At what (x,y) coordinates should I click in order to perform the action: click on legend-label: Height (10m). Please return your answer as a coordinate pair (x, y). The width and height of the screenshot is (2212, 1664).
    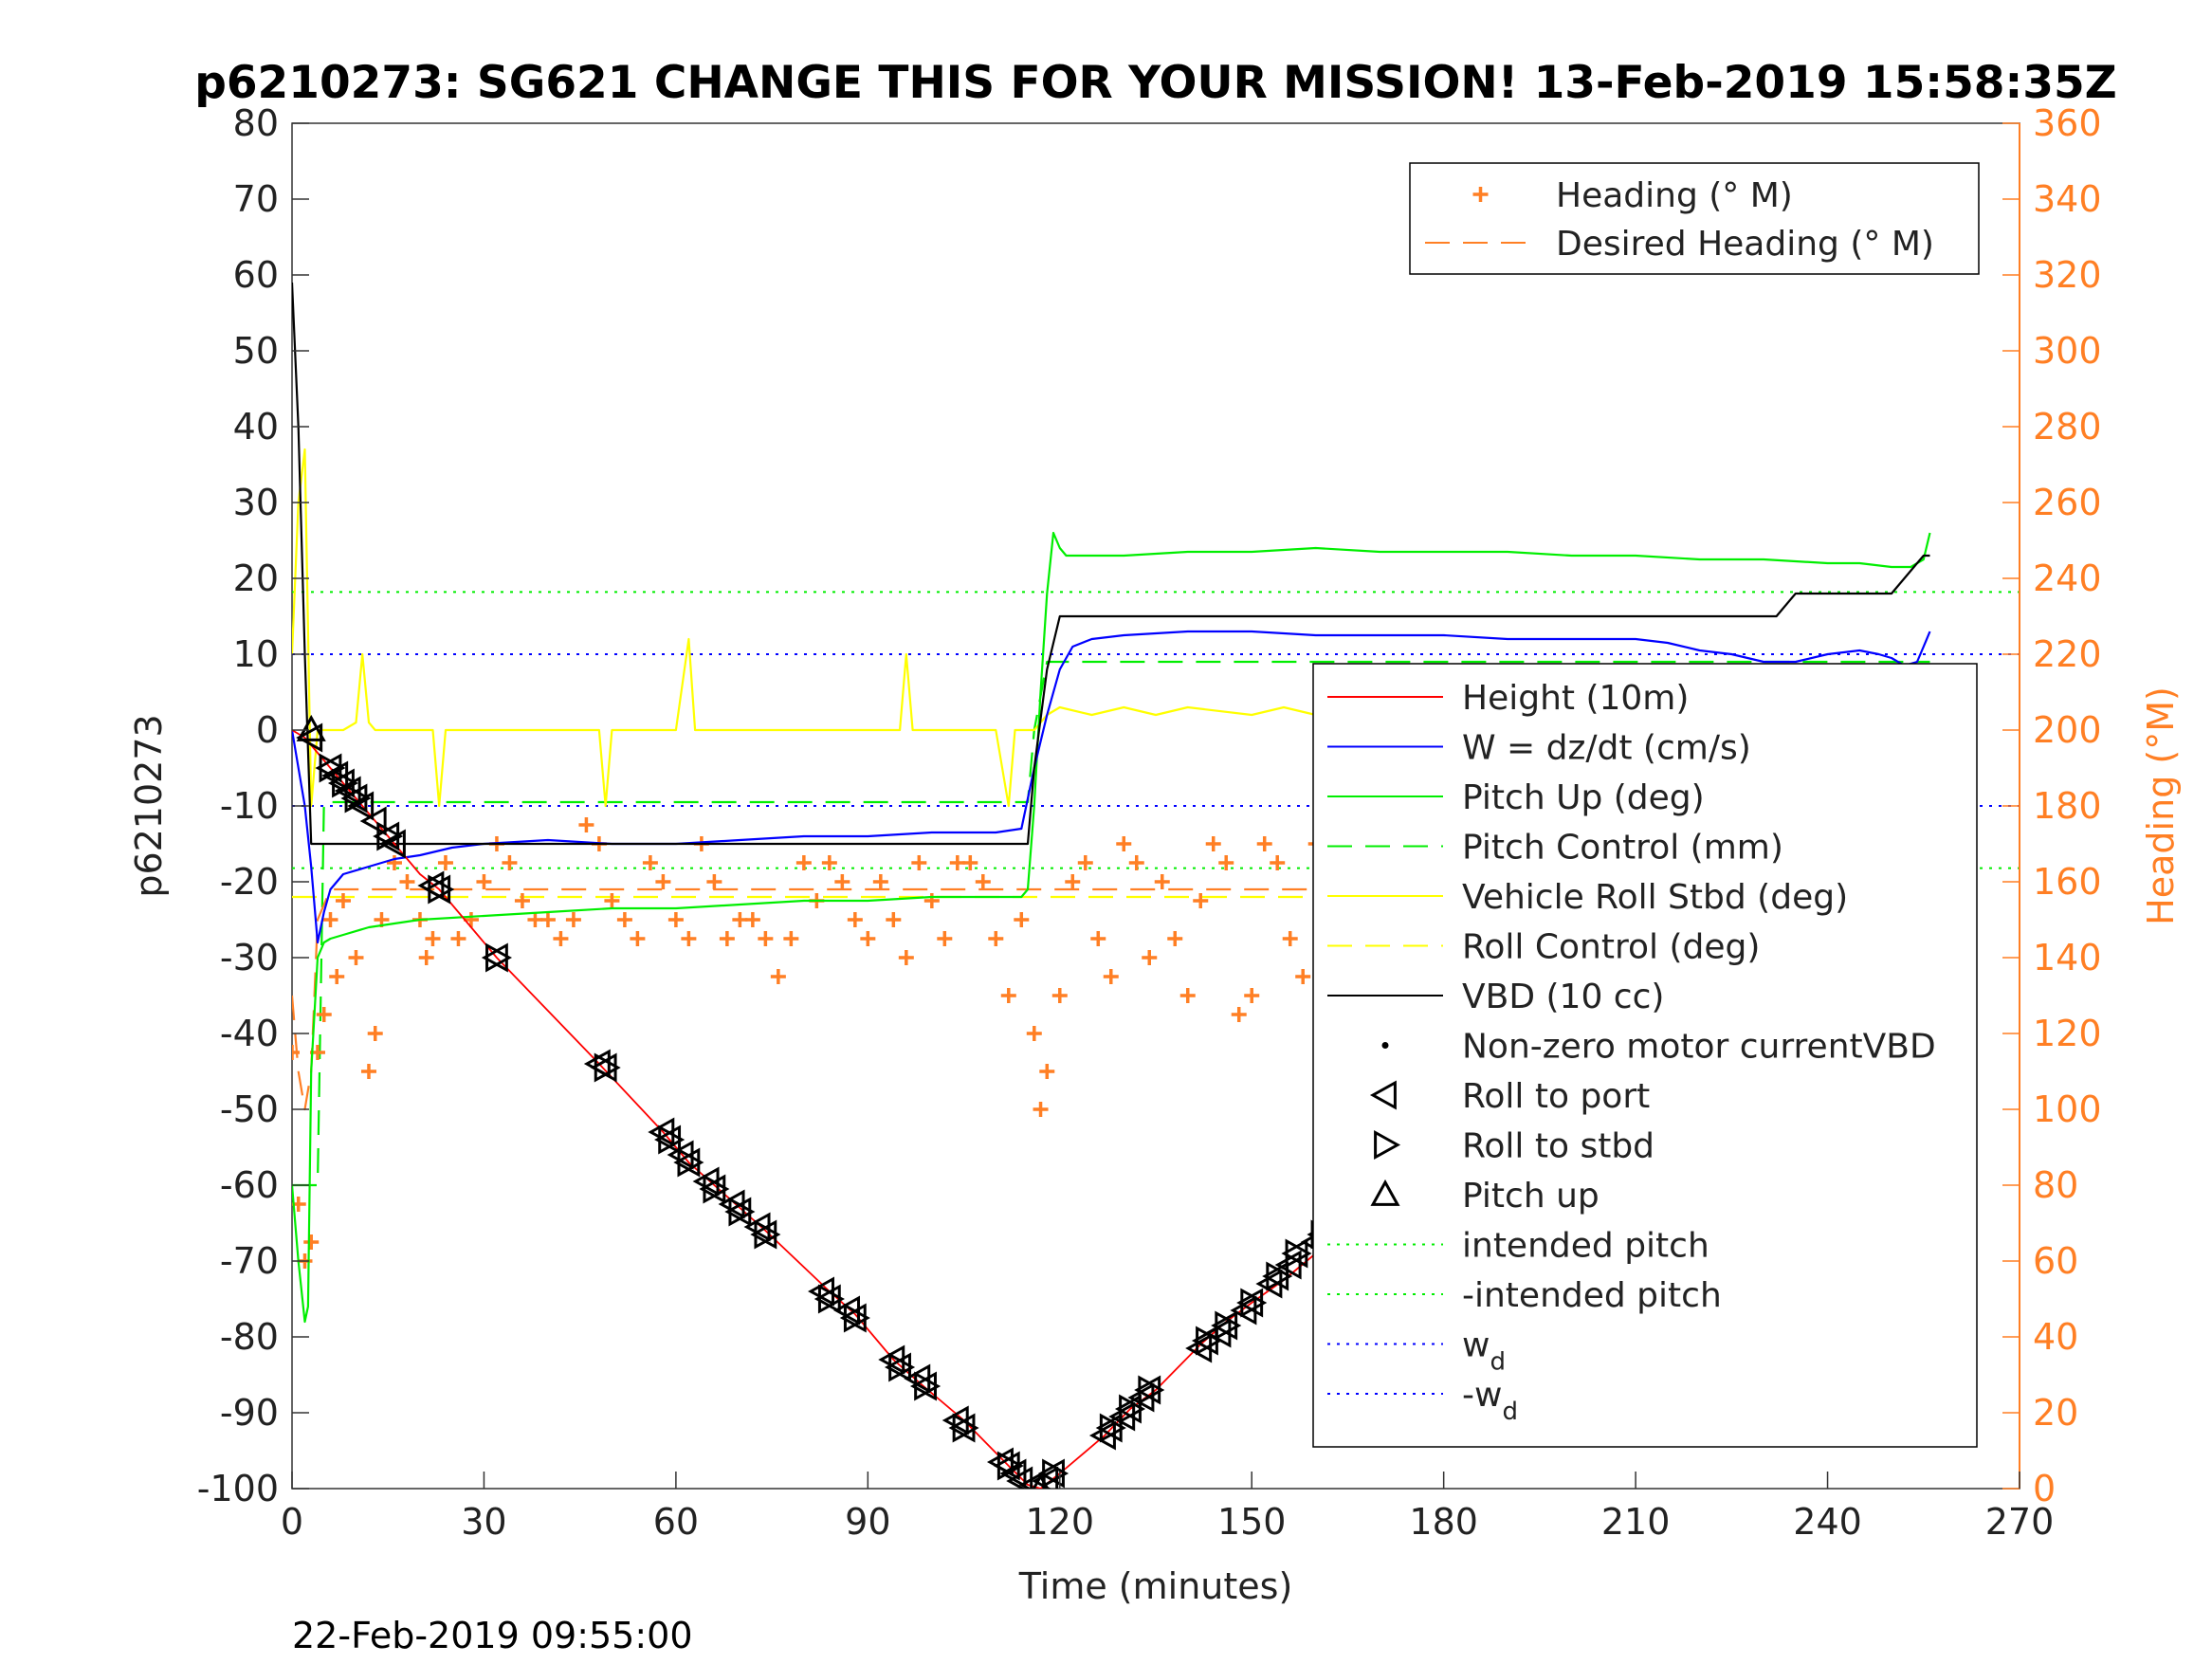
    Looking at the image, I should click on (1575, 698).